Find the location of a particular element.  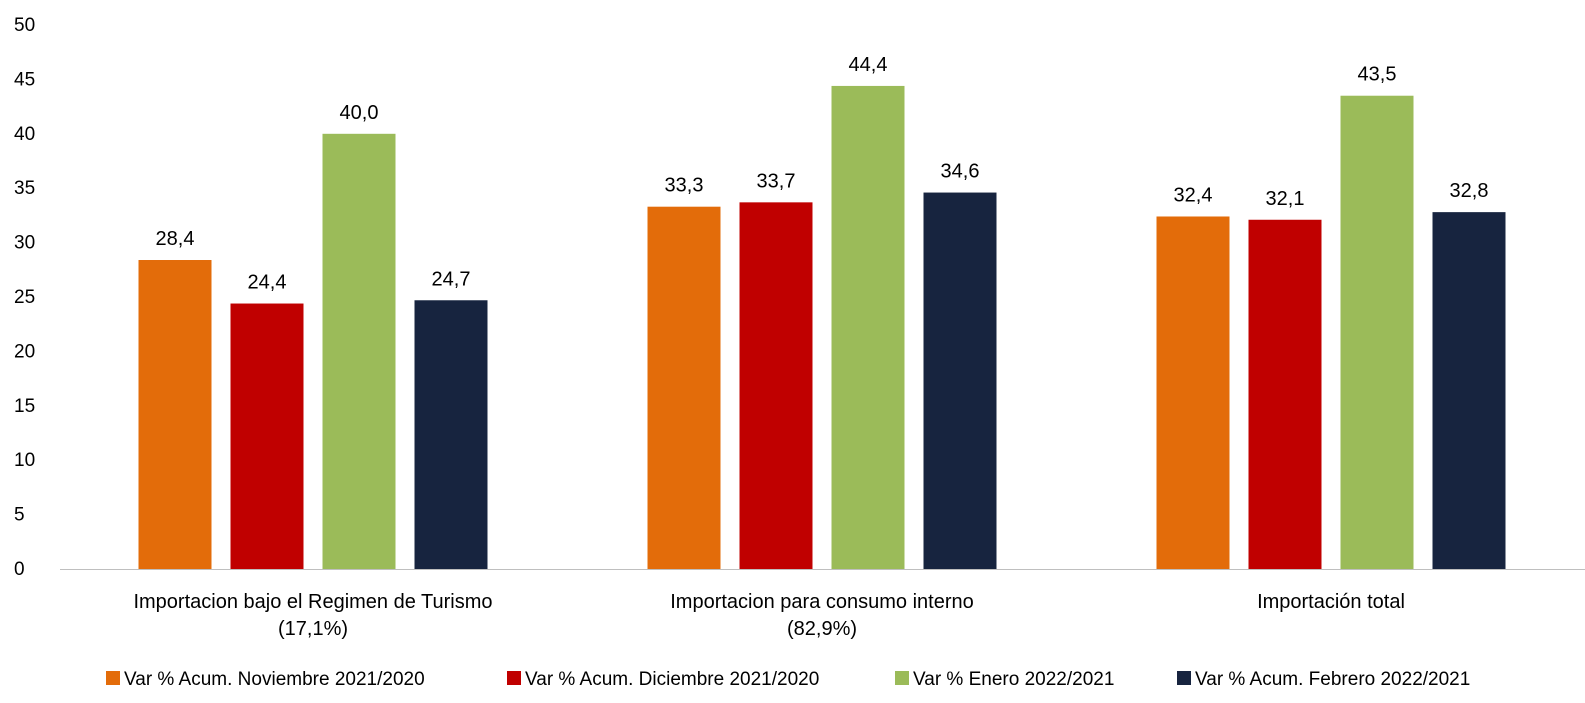

y-tick-label: 30 is located at coordinates (24, 243).